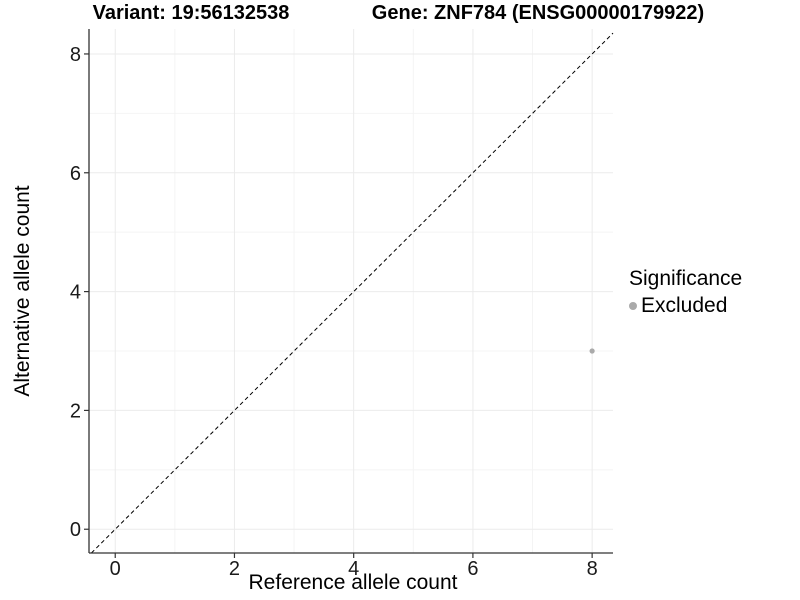  I want to click on legend-item: Excluded, so click(685, 306).